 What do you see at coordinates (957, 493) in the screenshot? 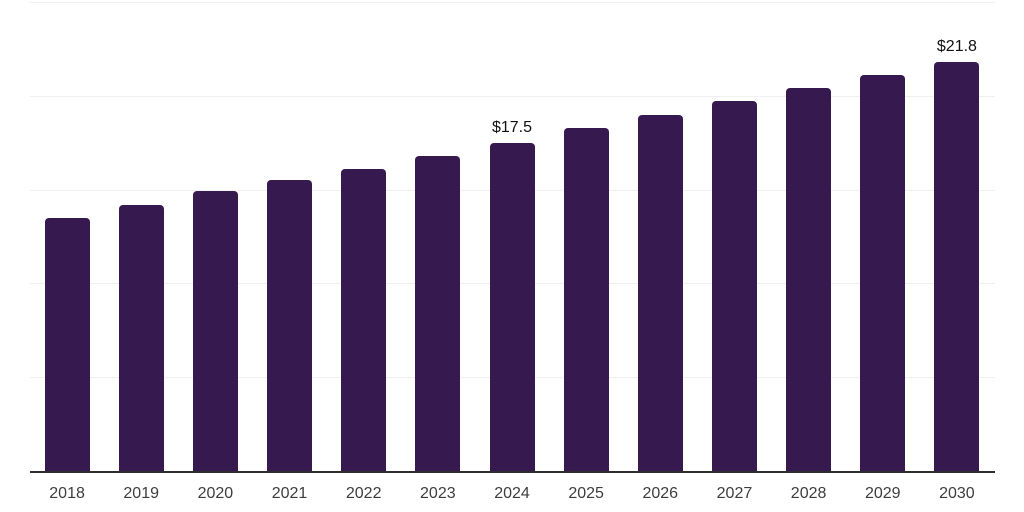
I see `x-axis-label-2030: 2030` at bounding box center [957, 493].